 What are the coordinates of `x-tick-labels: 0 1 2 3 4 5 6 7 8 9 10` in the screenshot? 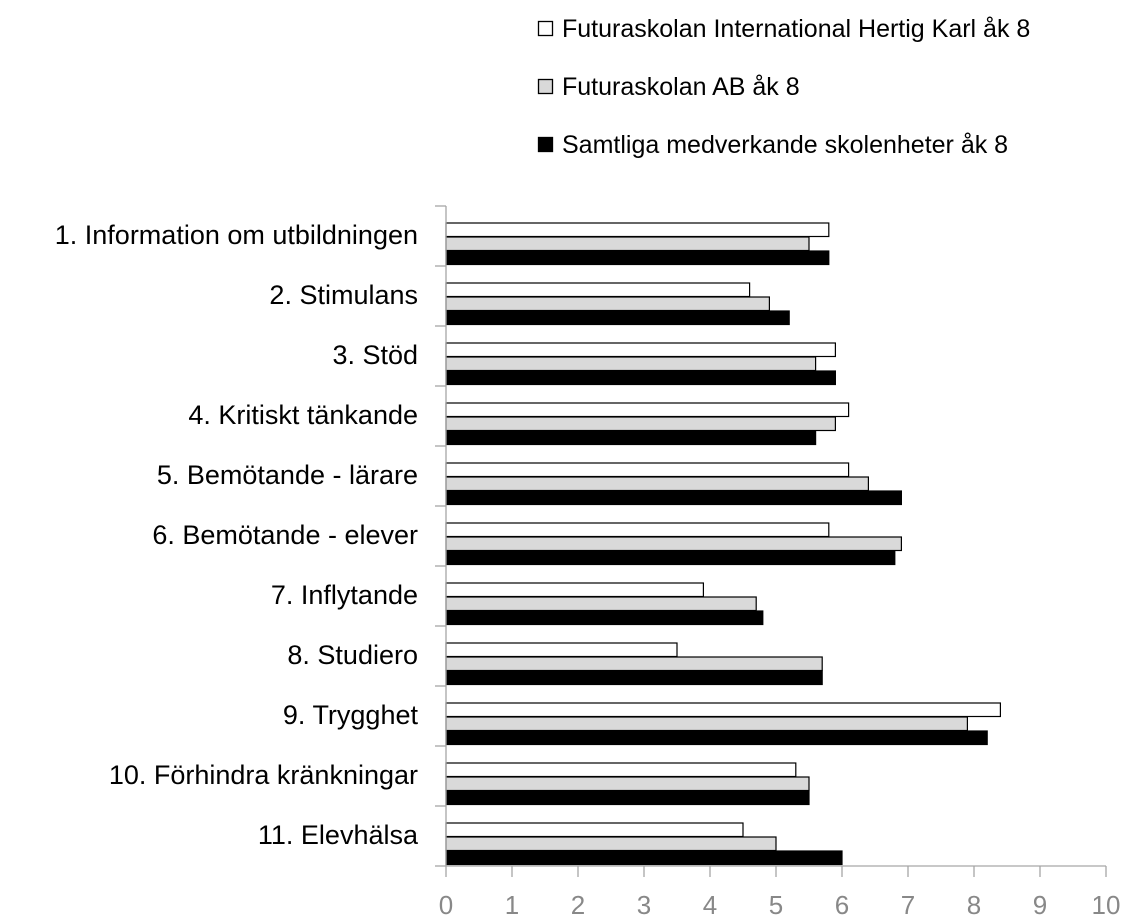 It's located at (780, 905).